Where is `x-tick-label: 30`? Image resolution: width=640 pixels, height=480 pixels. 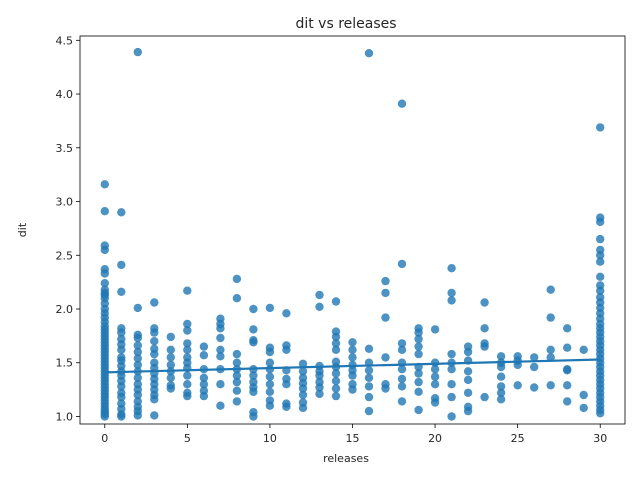 x-tick-label: 30 is located at coordinates (600, 438).